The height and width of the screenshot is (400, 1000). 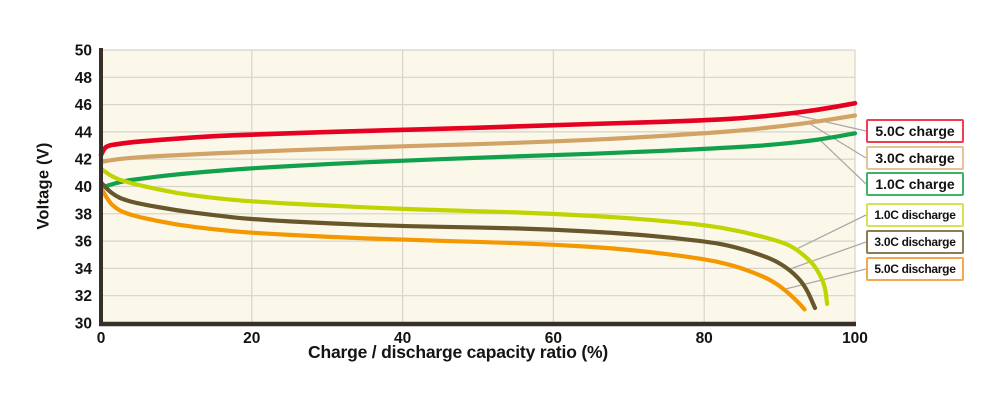 I want to click on legend-item-label: 1.0C charge, so click(x=915, y=184).